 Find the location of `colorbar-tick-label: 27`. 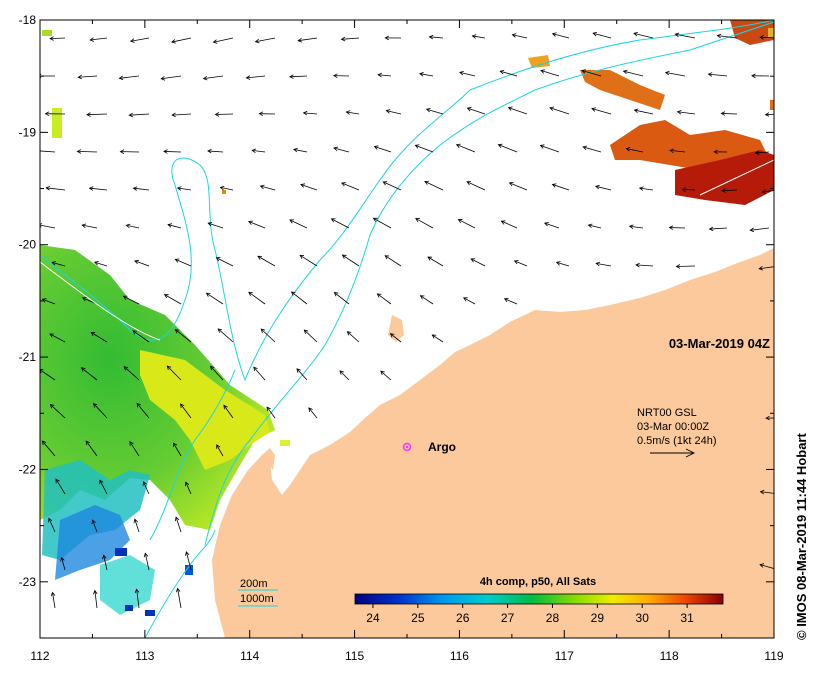

colorbar-tick-label: 27 is located at coordinates (508, 618).